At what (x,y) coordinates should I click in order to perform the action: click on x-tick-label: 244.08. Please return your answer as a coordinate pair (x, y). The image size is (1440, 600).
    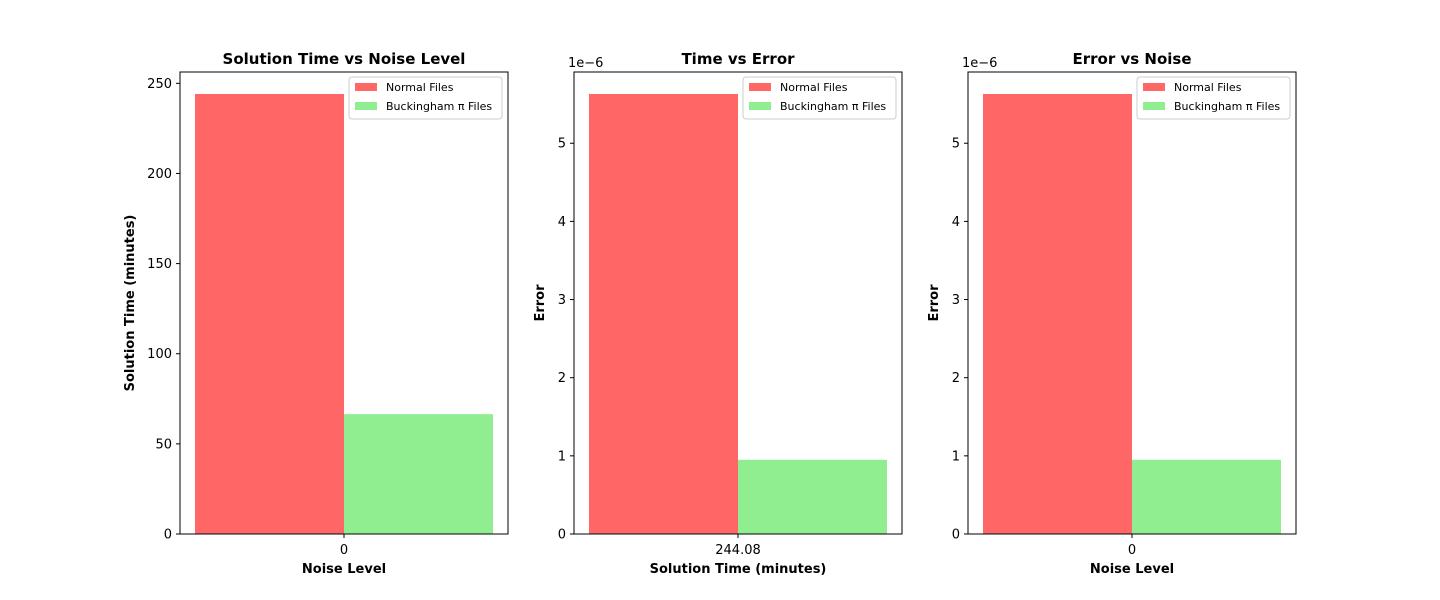
    Looking at the image, I should click on (738, 550).